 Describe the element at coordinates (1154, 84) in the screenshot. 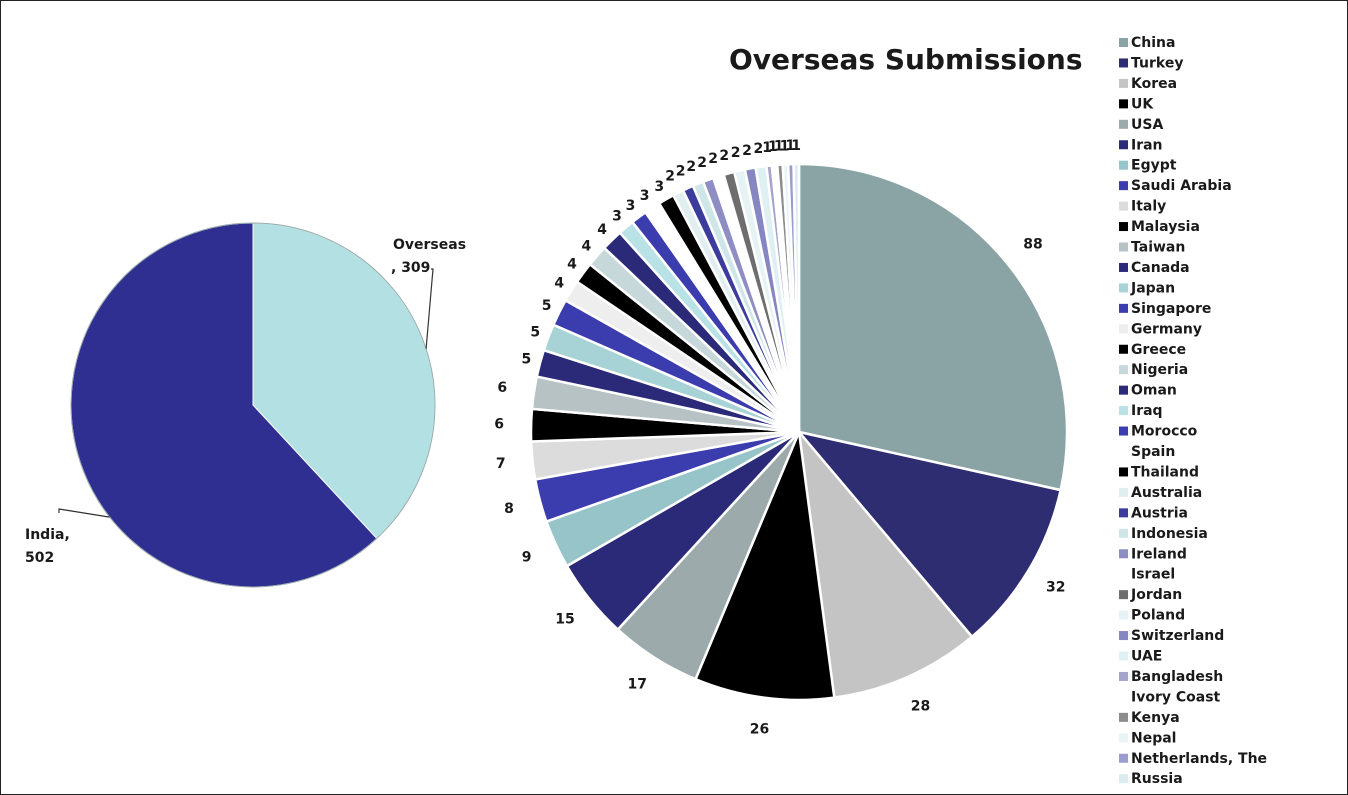

I see `legend-label-korea: Korea` at that location.